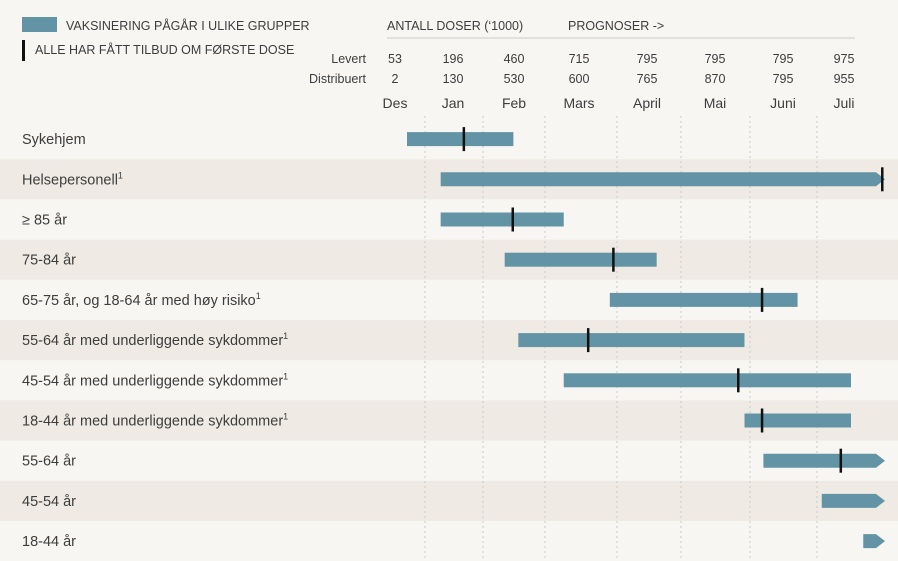 The height and width of the screenshot is (561, 898). What do you see at coordinates (616, 26) in the screenshot?
I see `forecast-header: PROGNOSER ->` at bounding box center [616, 26].